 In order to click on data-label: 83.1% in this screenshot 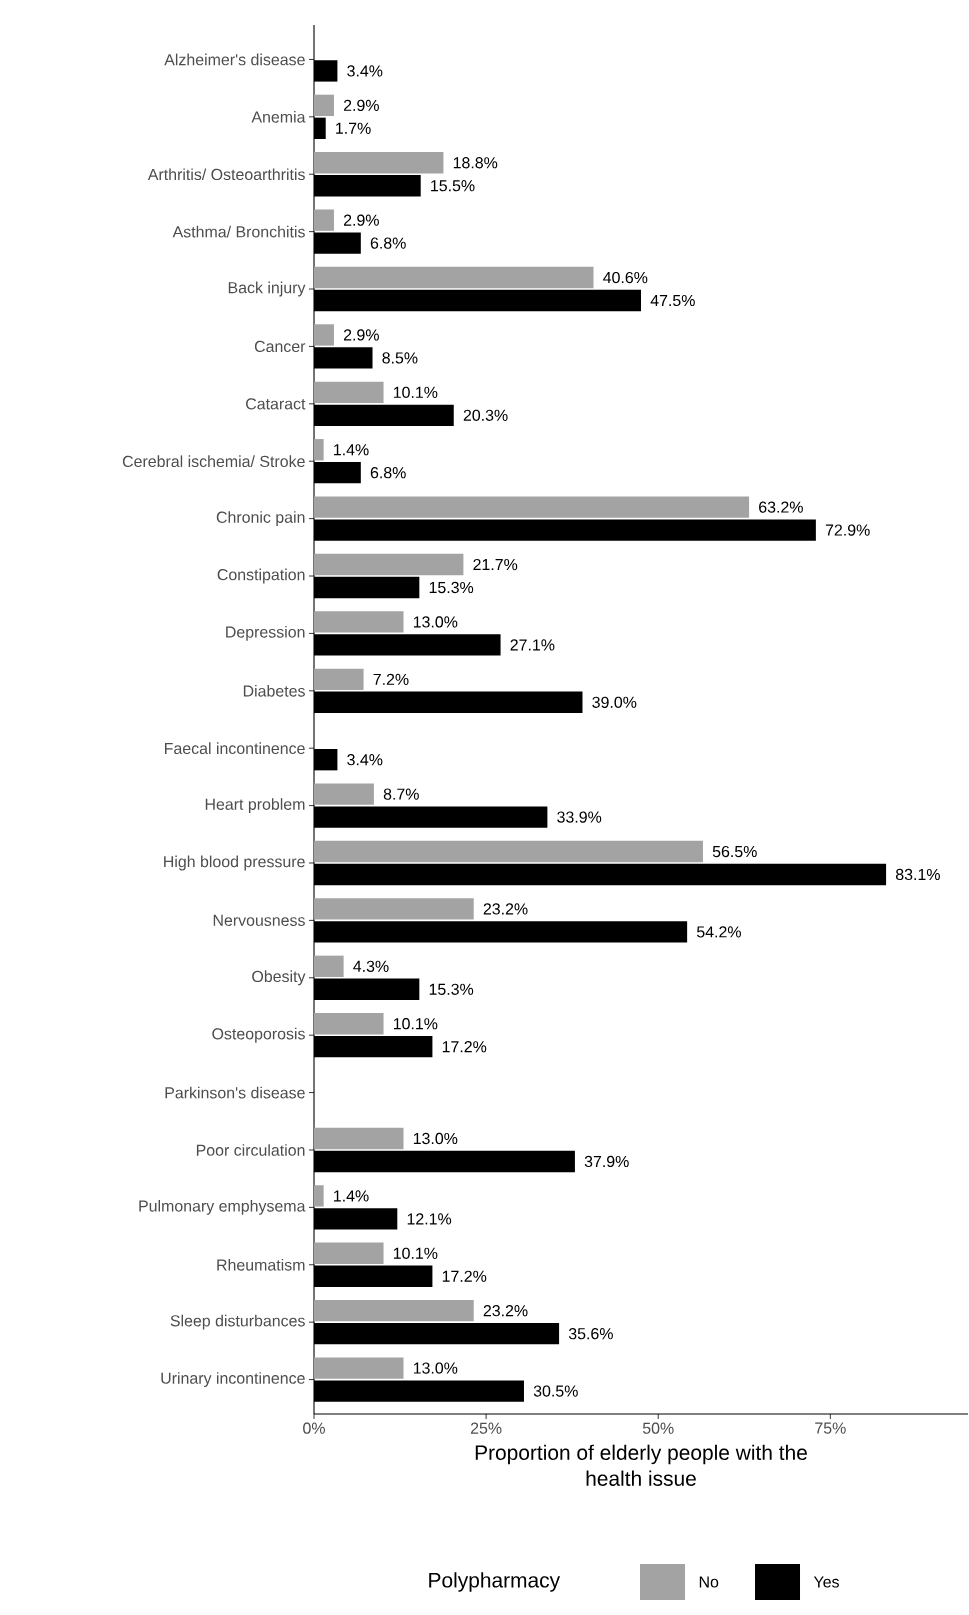, I will do `click(917, 874)`.